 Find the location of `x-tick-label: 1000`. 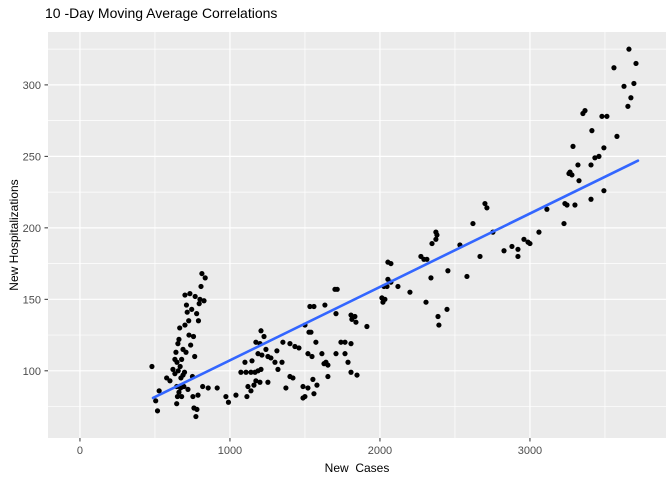

x-tick-label: 1000 is located at coordinates (230, 451).